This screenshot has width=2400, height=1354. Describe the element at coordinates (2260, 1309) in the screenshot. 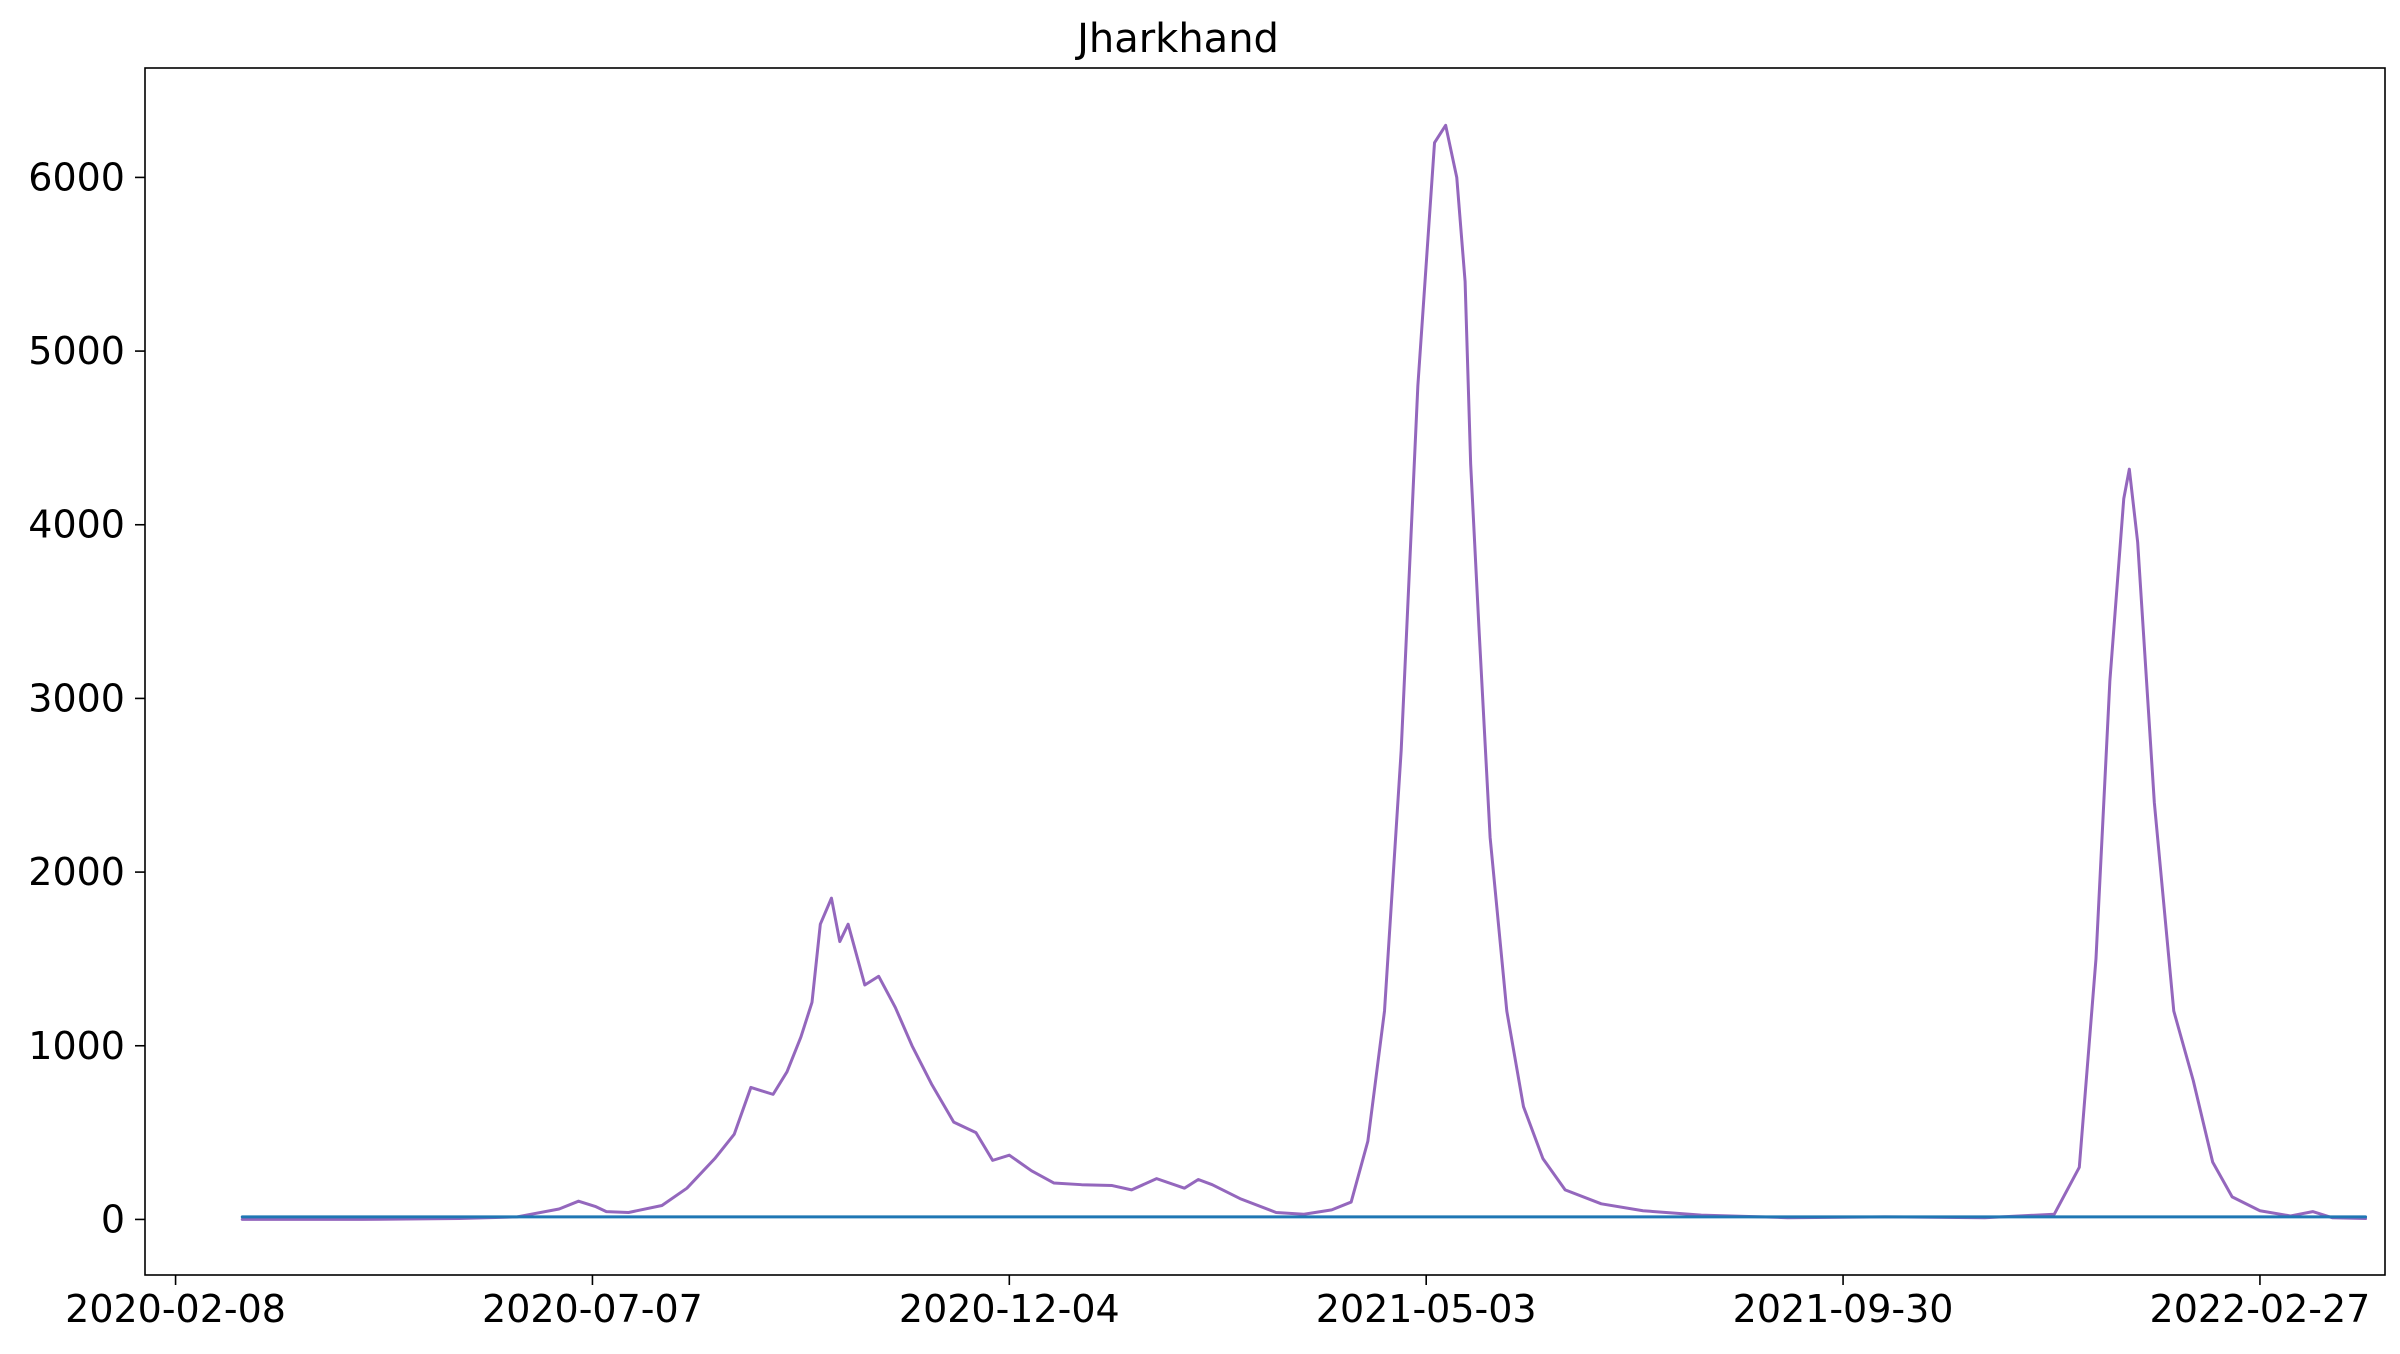

I see `x-tick-label: 2022-02-27` at that location.